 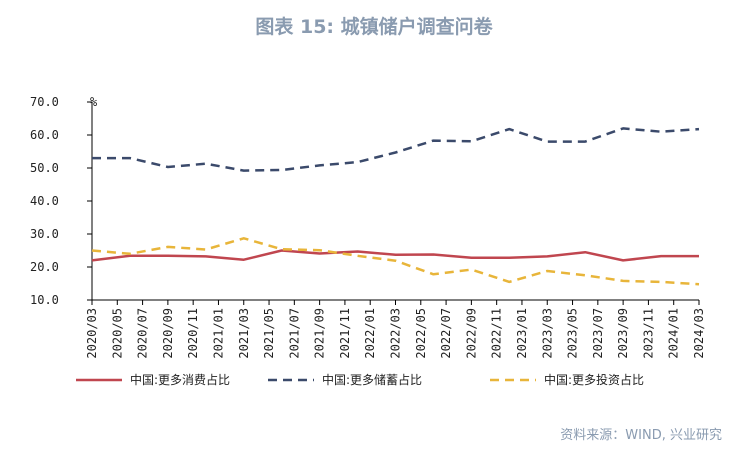 I want to click on legend: 中国:更多消费占比 中国:更多储蓄占比 中国:更多投资占比, so click(x=360, y=379).